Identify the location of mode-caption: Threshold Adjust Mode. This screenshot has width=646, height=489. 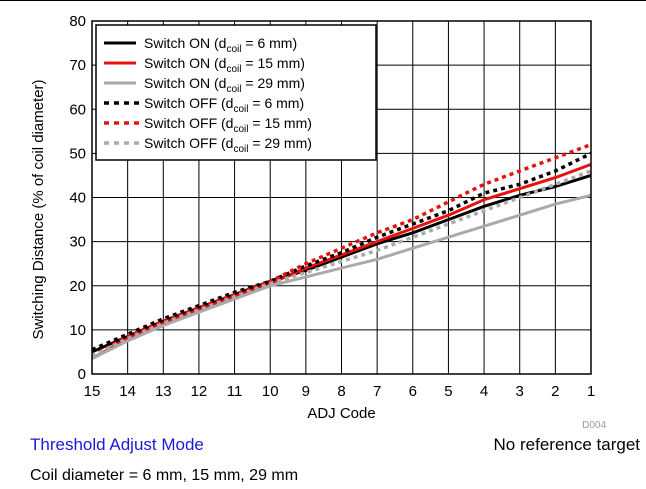
(117, 444).